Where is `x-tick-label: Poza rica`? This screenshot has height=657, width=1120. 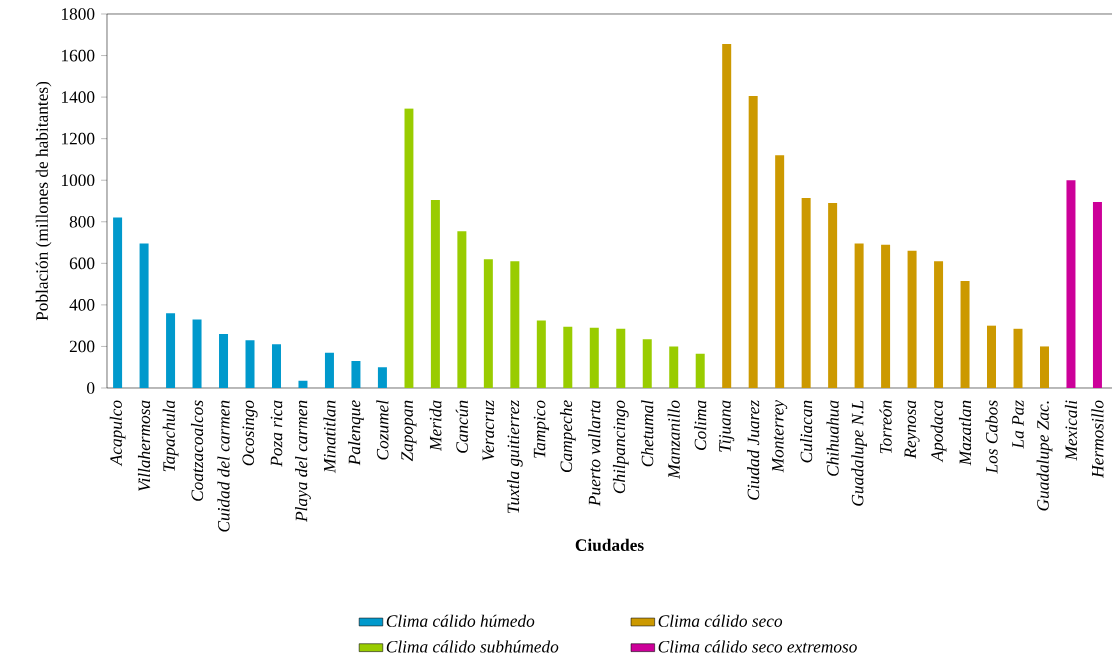
x-tick-label: Poza rica is located at coordinates (276, 433).